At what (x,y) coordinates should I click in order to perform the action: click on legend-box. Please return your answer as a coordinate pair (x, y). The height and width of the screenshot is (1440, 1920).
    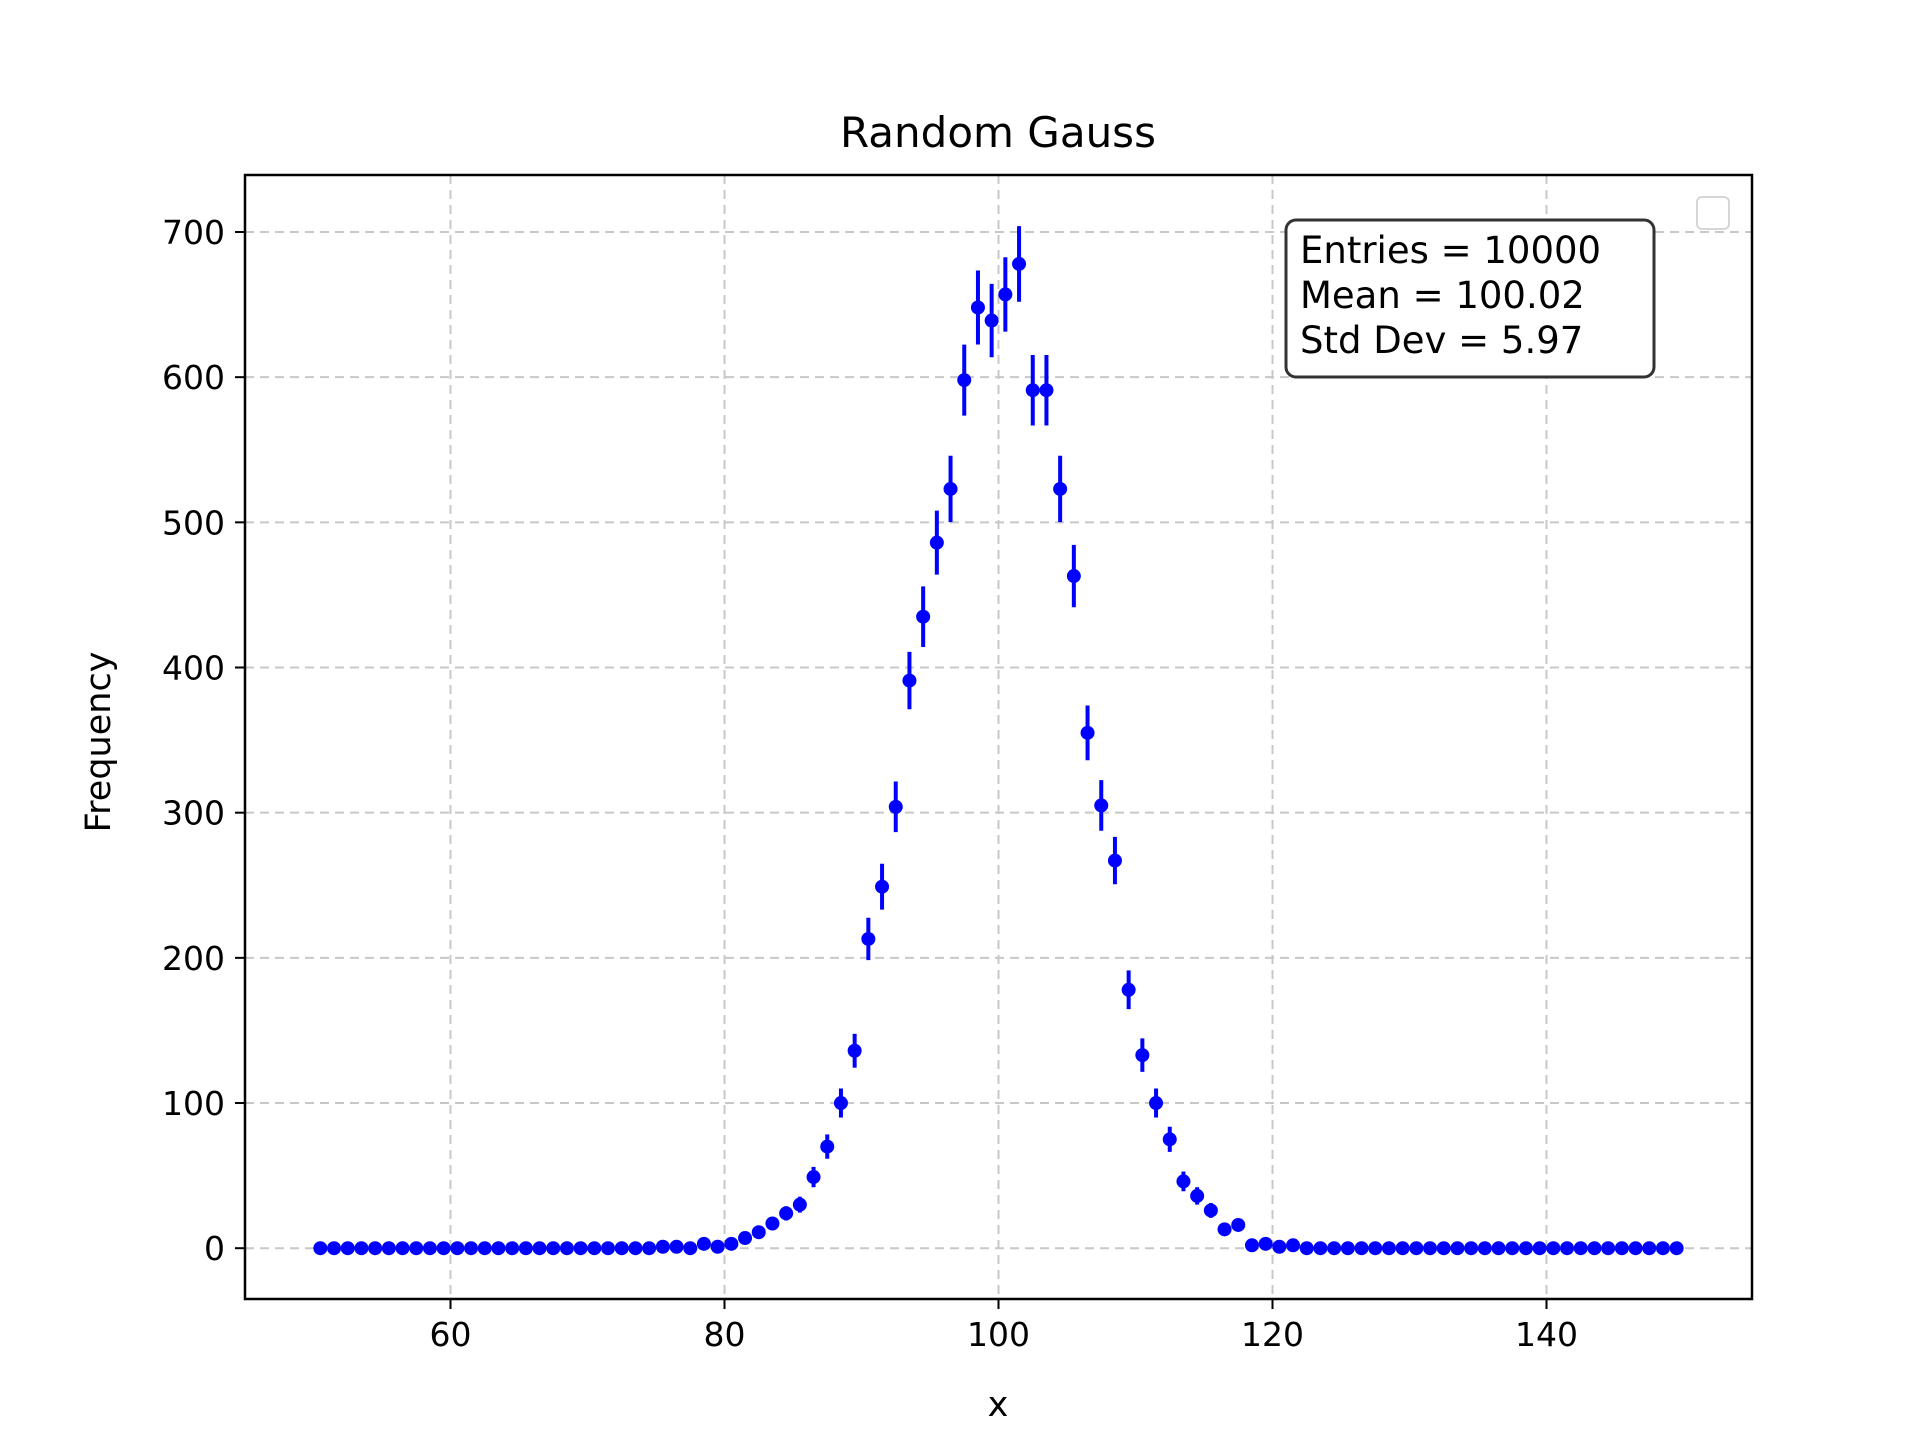
    Looking at the image, I should click on (1713, 213).